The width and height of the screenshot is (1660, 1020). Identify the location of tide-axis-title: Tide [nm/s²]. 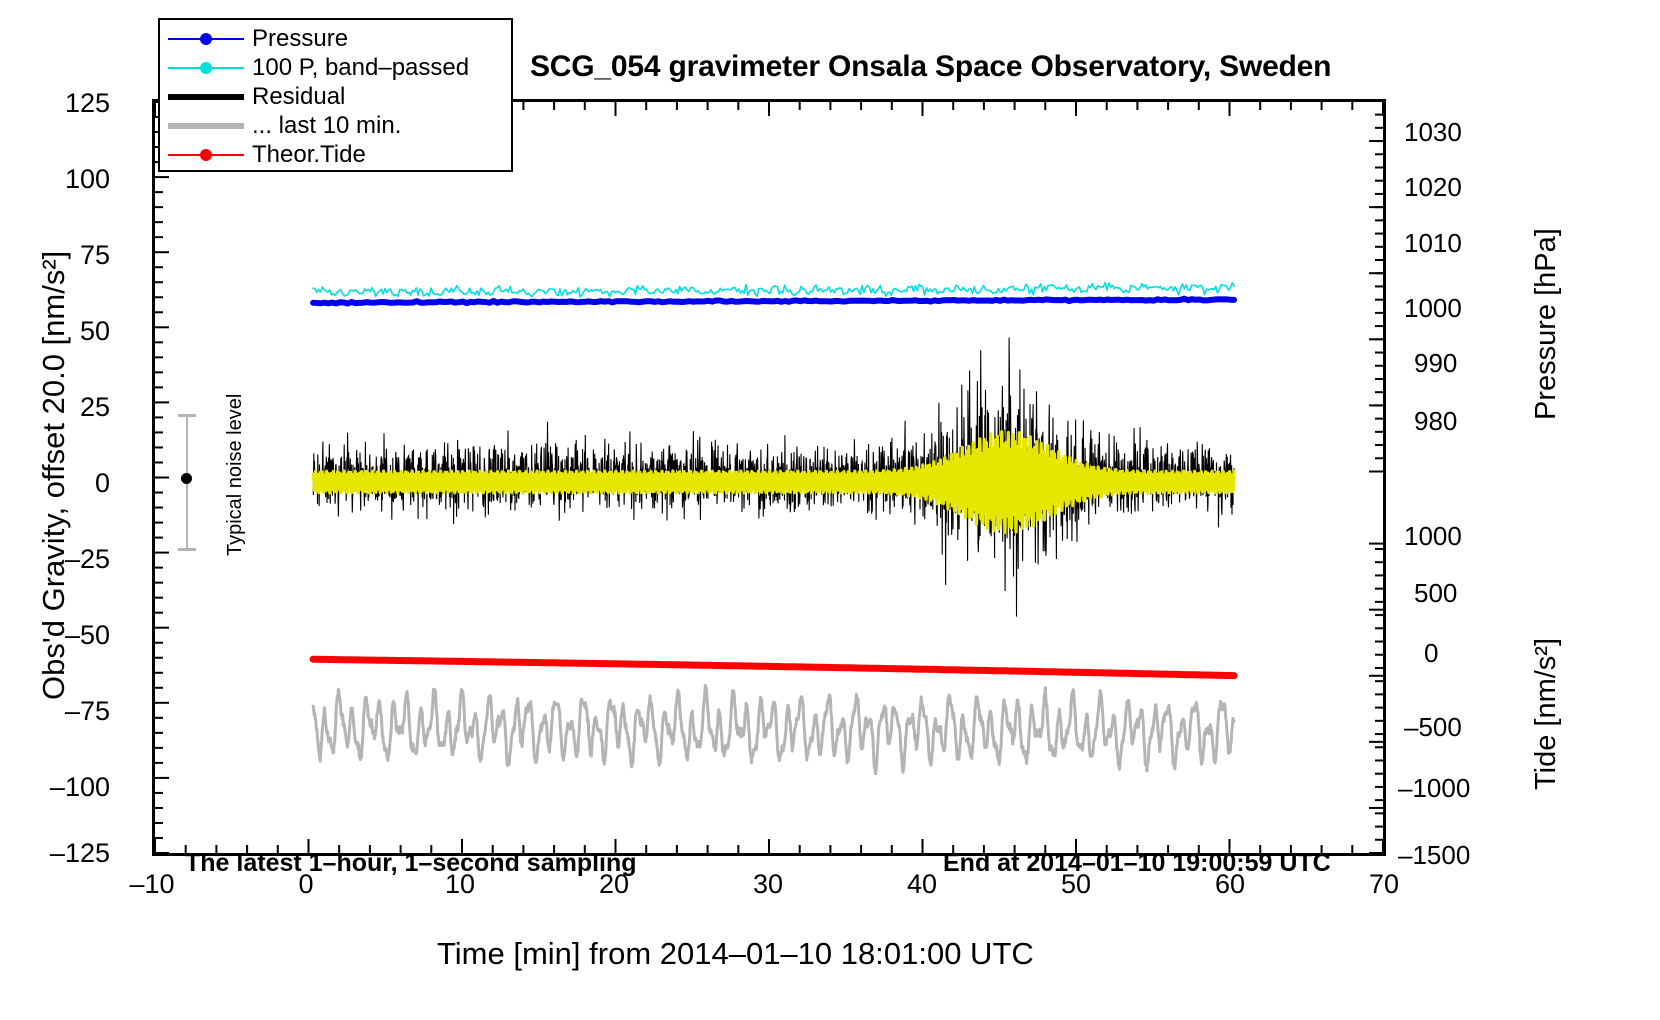
(1546, 713).